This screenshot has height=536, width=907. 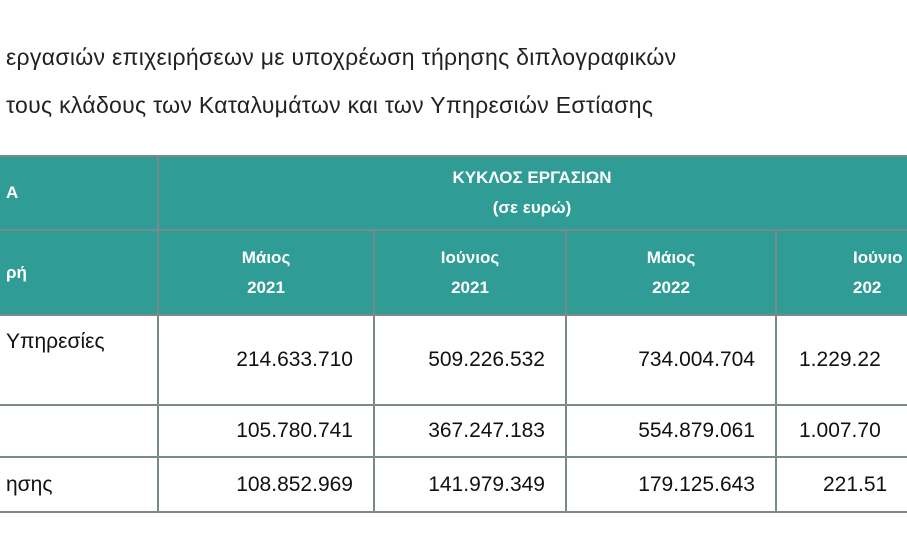 I want to click on cell: 1.229.22, so click(x=840, y=360).